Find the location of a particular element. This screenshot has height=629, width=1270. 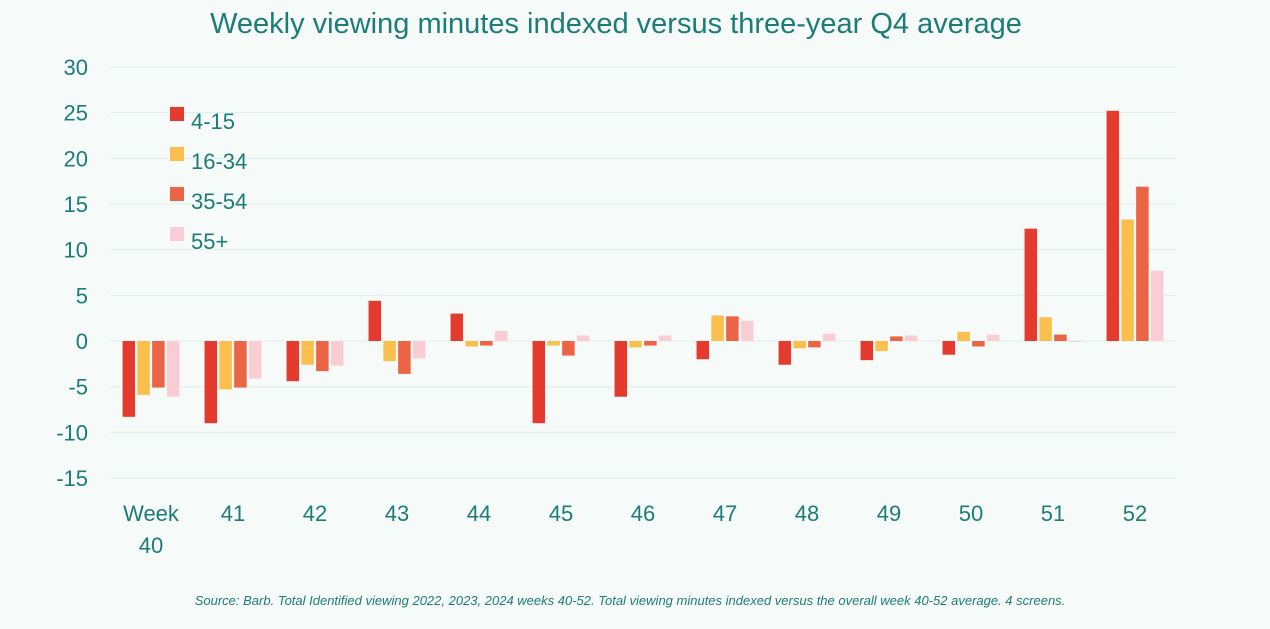

x-tick-label: 52 is located at coordinates (1135, 513).